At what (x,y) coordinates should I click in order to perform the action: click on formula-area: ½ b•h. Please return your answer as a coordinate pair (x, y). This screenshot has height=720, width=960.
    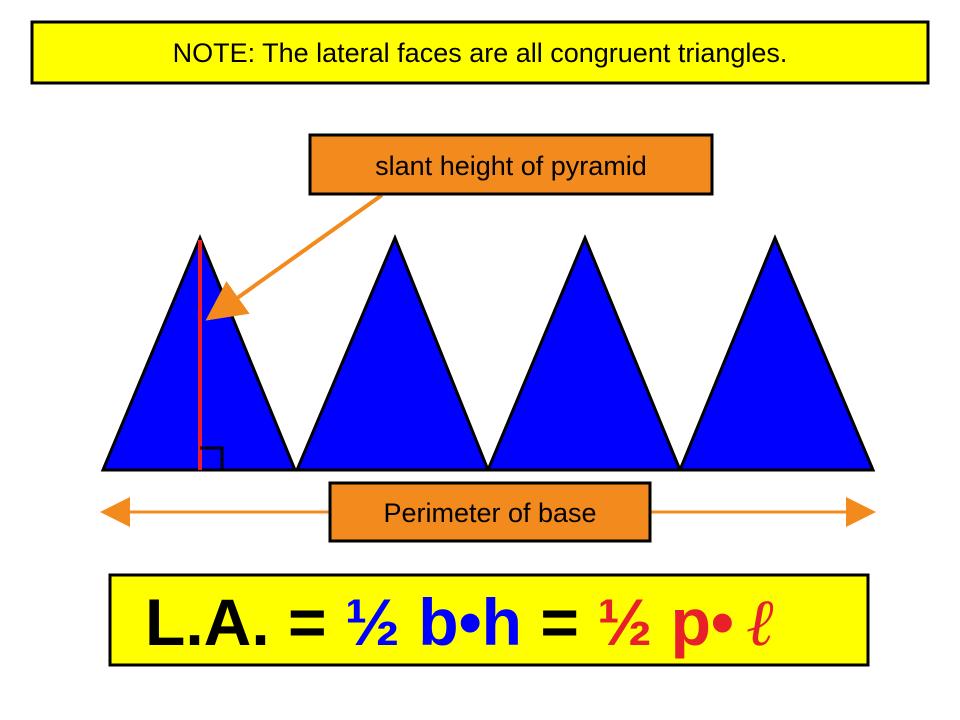
    Looking at the image, I should click on (433, 622).